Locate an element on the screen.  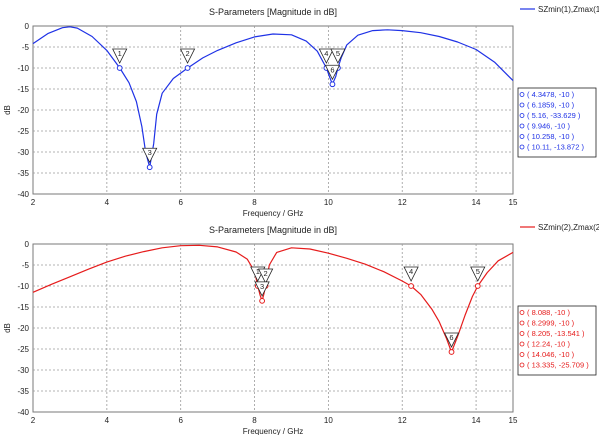
marker-readout-label: ( 9.946, -10 ) is located at coordinates (548, 126).